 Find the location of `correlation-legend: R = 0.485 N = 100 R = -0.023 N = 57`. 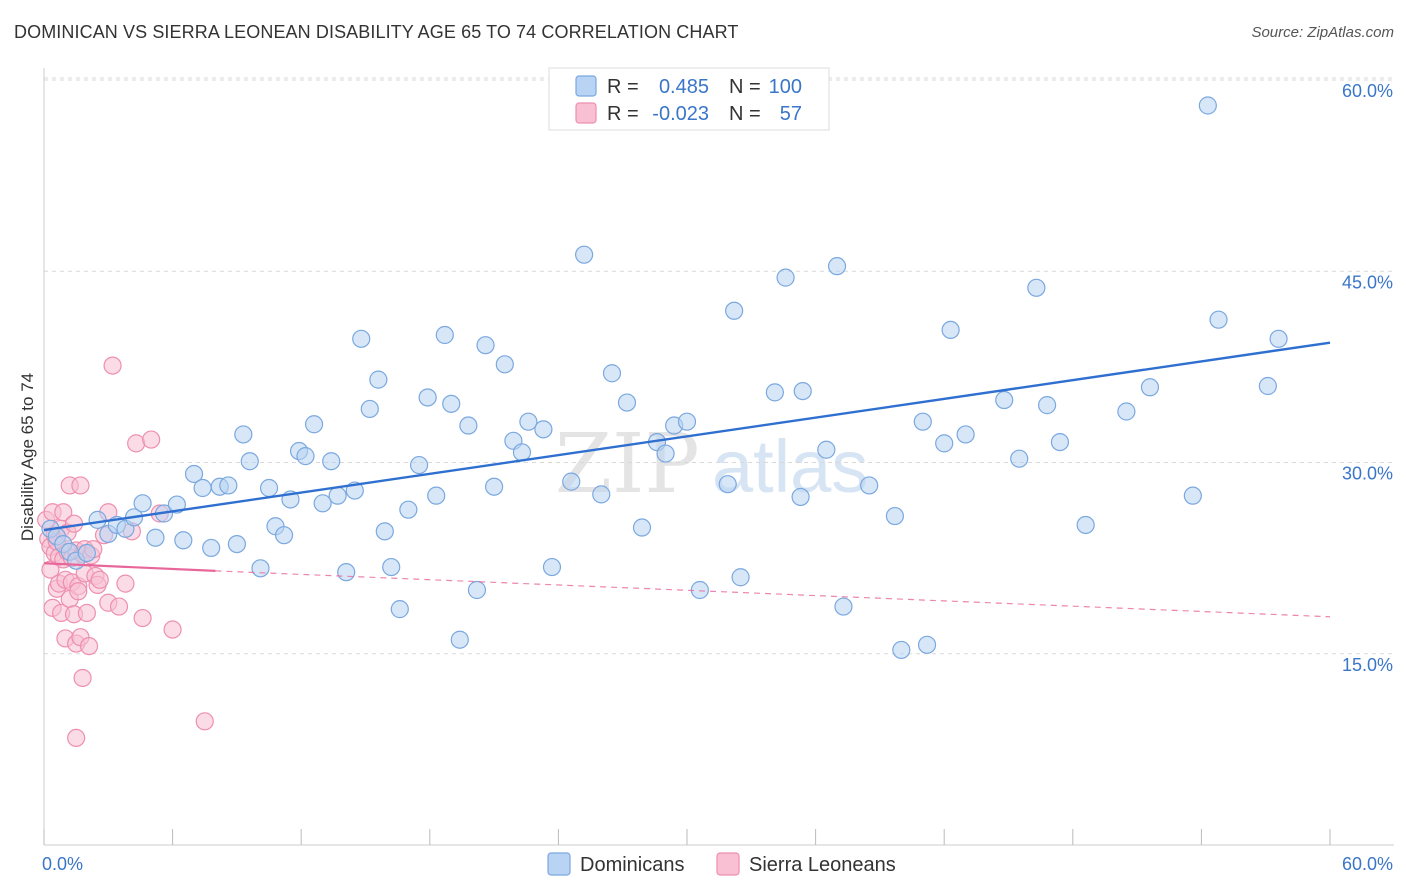

correlation-legend: R = 0.485 N = 100 R = -0.023 N = 57 is located at coordinates (689, 99).